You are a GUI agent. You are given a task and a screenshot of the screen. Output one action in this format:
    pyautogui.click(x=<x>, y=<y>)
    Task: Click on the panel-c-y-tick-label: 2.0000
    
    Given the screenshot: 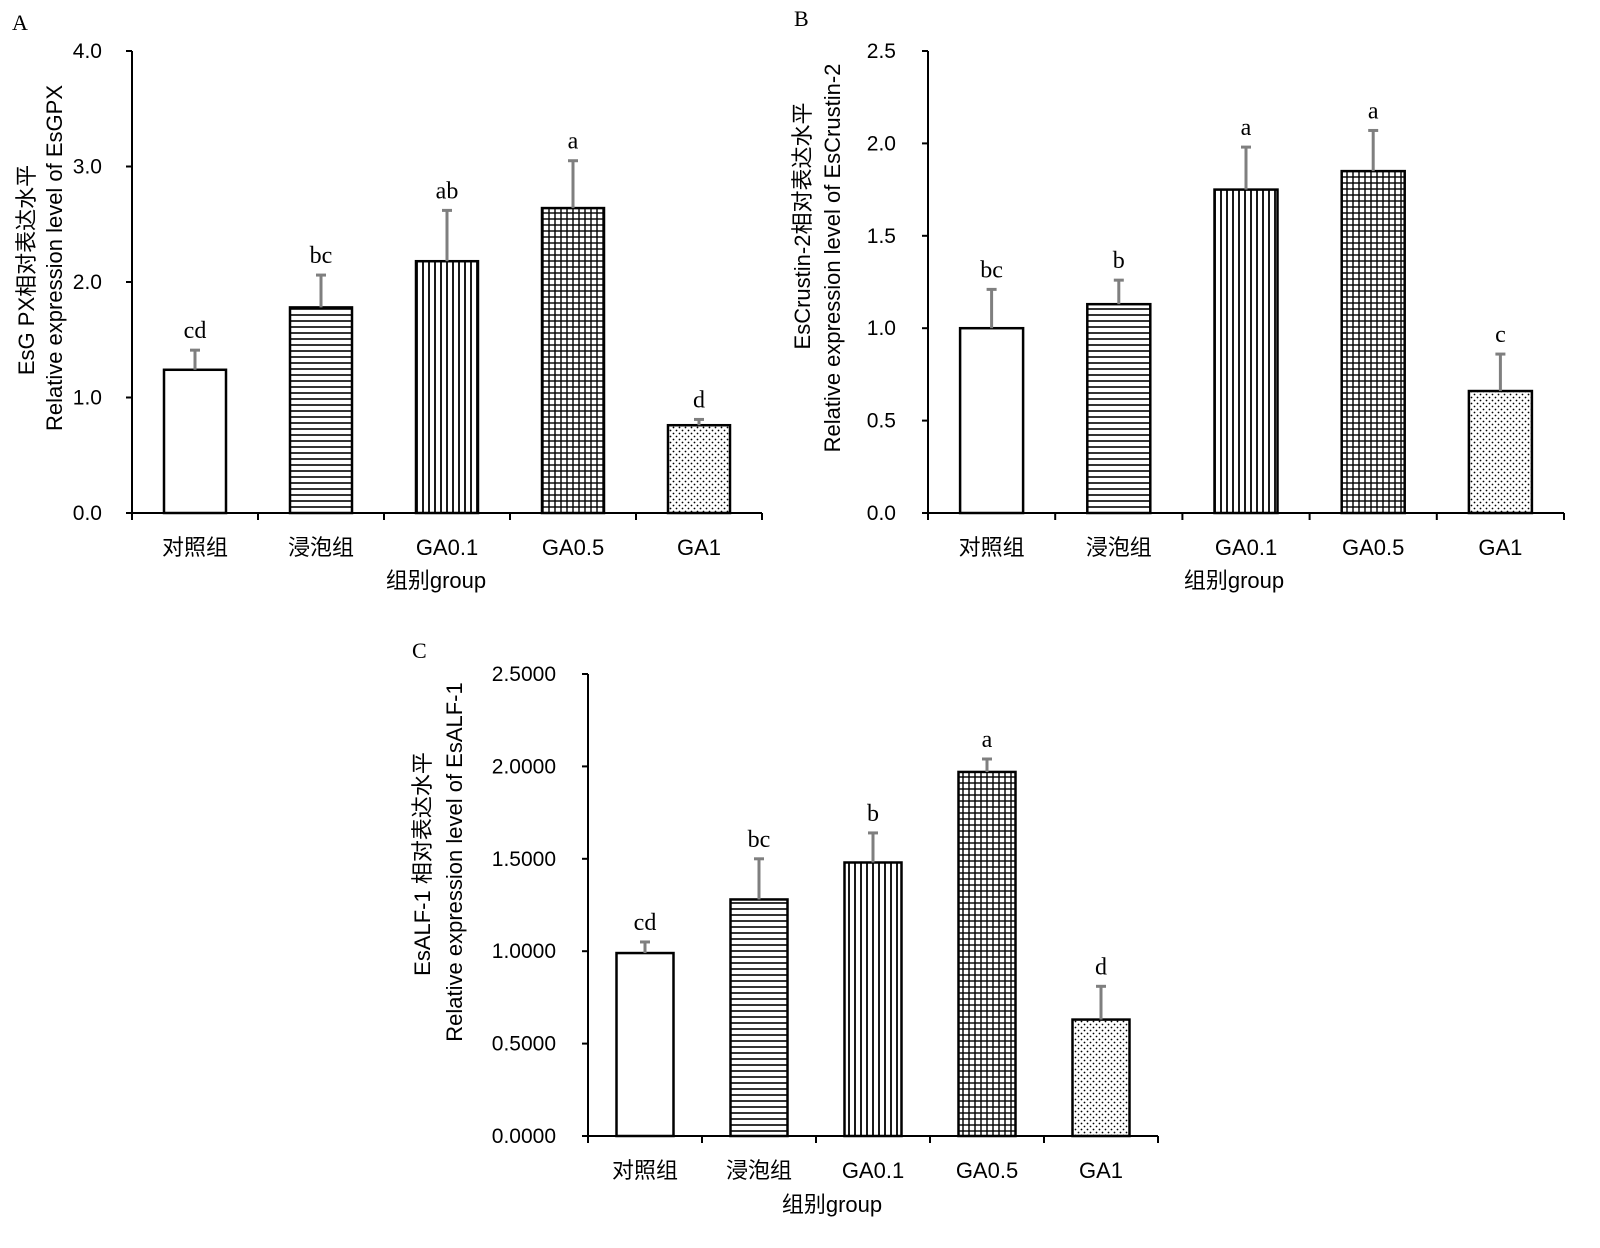 What is the action you would take?
    pyautogui.click(x=524, y=766)
    